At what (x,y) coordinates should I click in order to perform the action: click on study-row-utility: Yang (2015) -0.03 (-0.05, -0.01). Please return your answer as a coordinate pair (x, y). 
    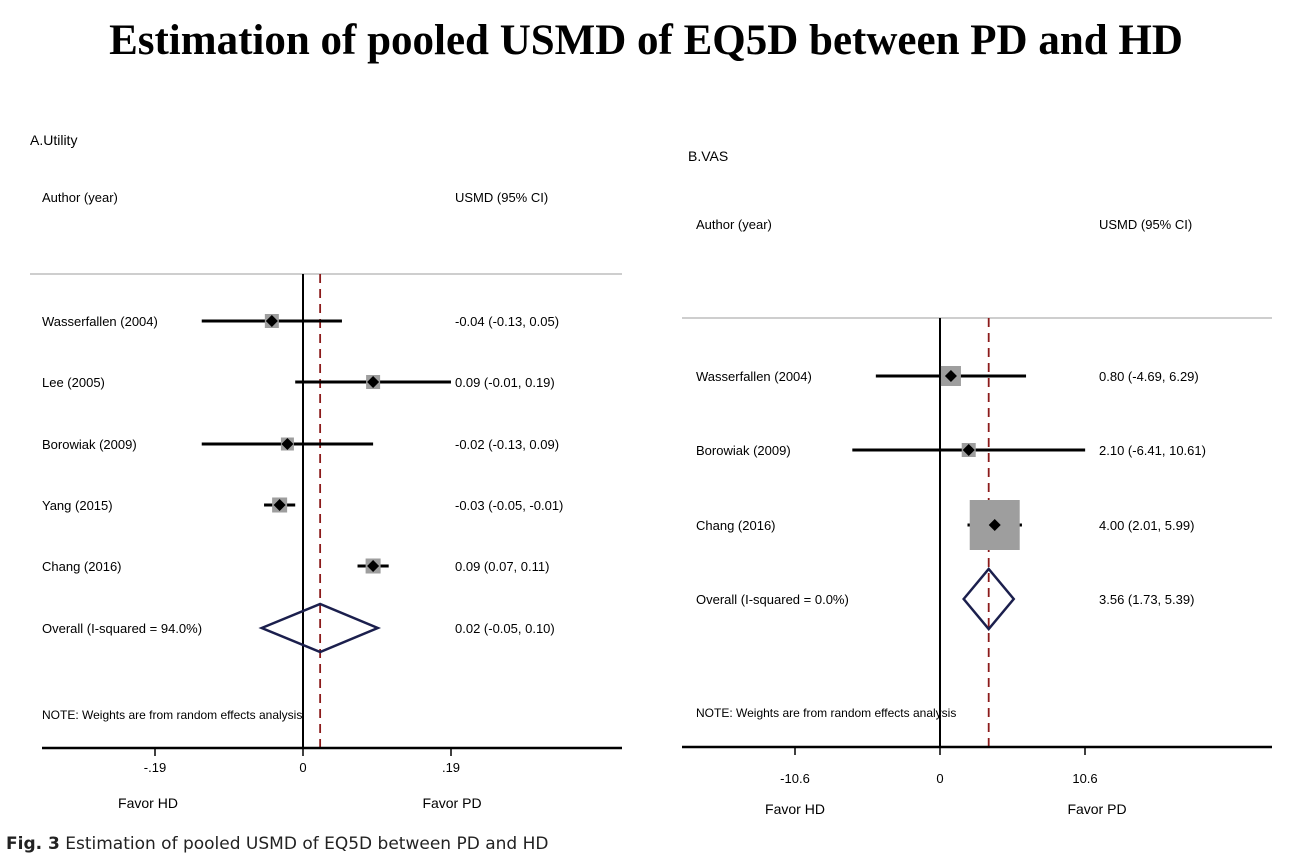
    Looking at the image, I should click on (302, 505).